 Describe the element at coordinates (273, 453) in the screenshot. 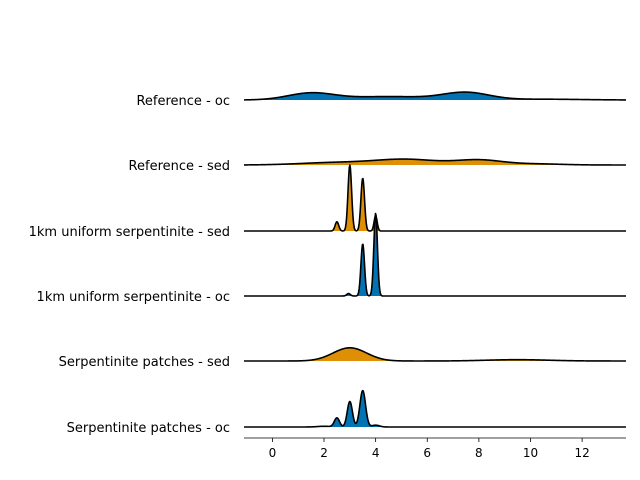

I see `x-tick-label: 0` at that location.